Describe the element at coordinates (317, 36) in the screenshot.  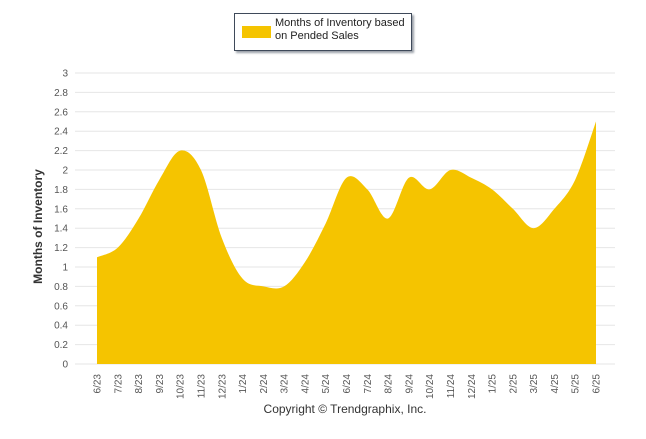
I see `legend-label-line2: on Pended Sales` at that location.